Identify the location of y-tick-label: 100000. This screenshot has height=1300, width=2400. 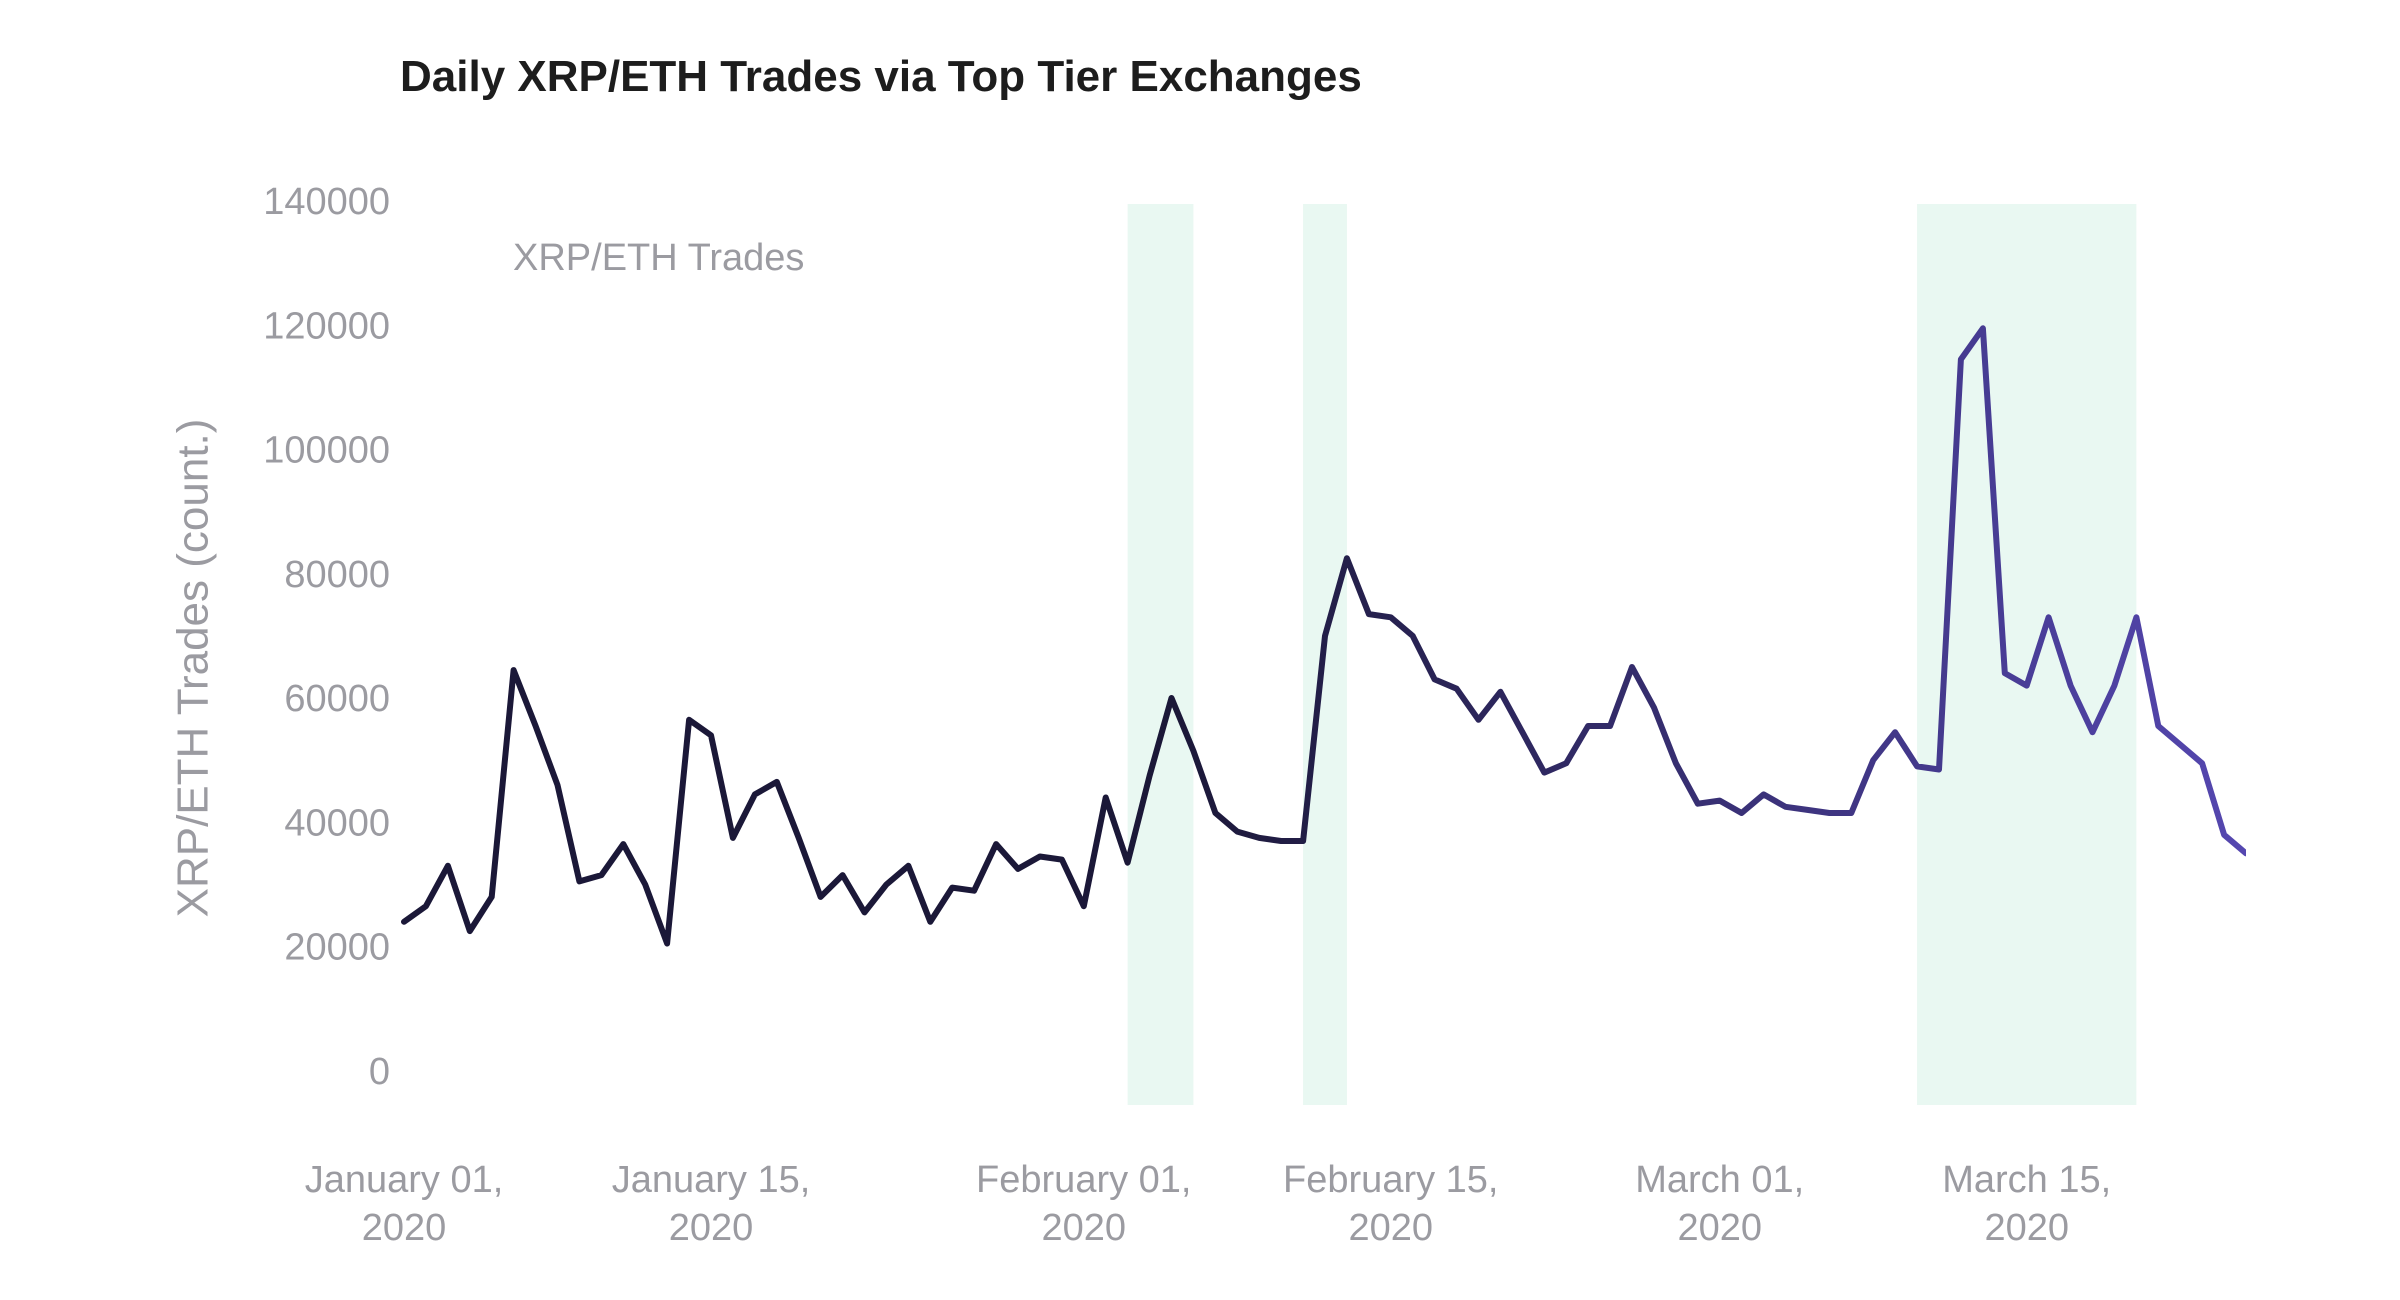
(326, 451).